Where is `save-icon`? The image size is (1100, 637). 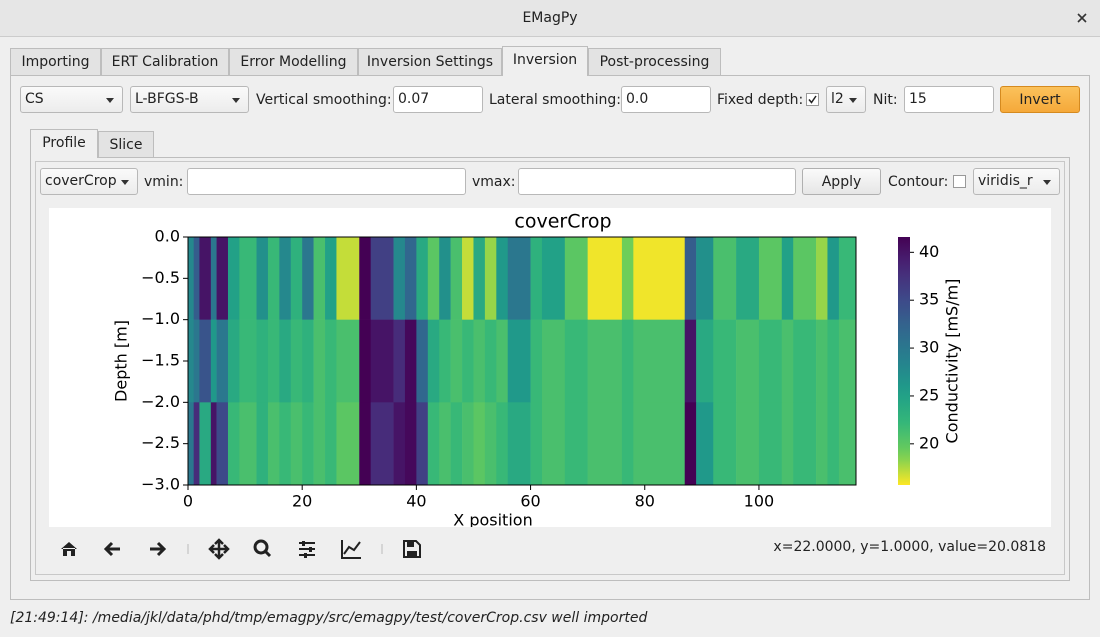 save-icon is located at coordinates (412, 549).